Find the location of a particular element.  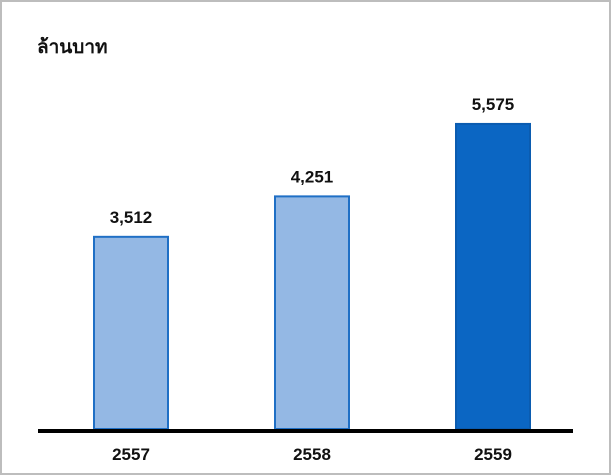

value-label-2558: 4,251 is located at coordinates (312, 176).